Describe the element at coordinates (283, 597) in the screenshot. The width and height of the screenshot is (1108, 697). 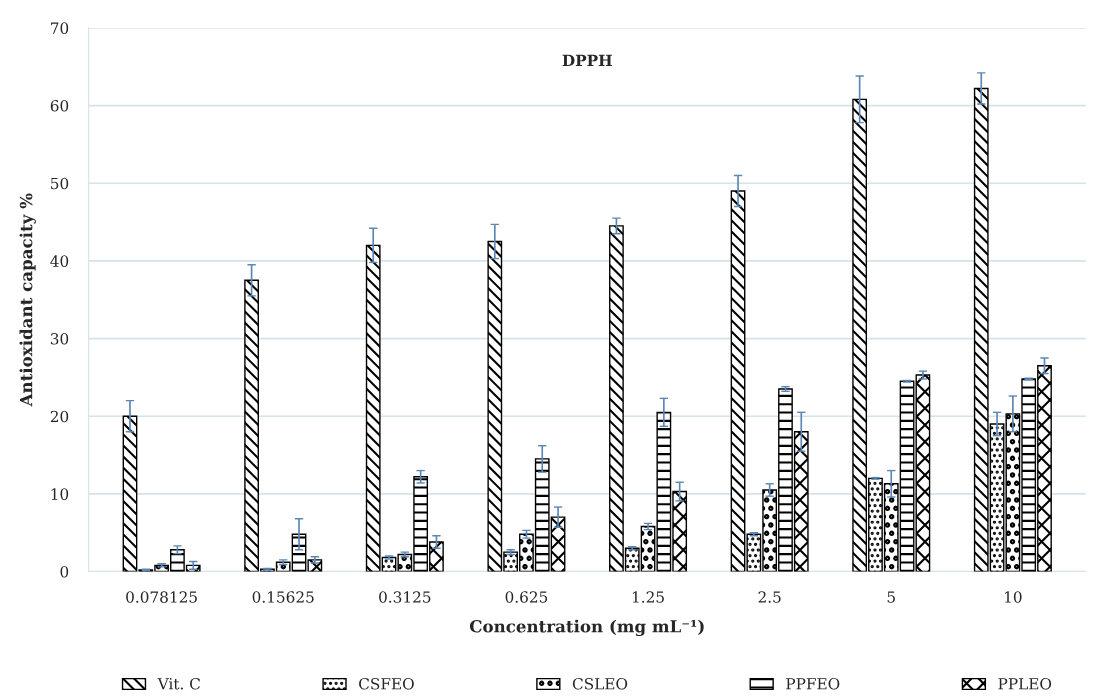
I see `x-tick-label: 0.15625` at that location.